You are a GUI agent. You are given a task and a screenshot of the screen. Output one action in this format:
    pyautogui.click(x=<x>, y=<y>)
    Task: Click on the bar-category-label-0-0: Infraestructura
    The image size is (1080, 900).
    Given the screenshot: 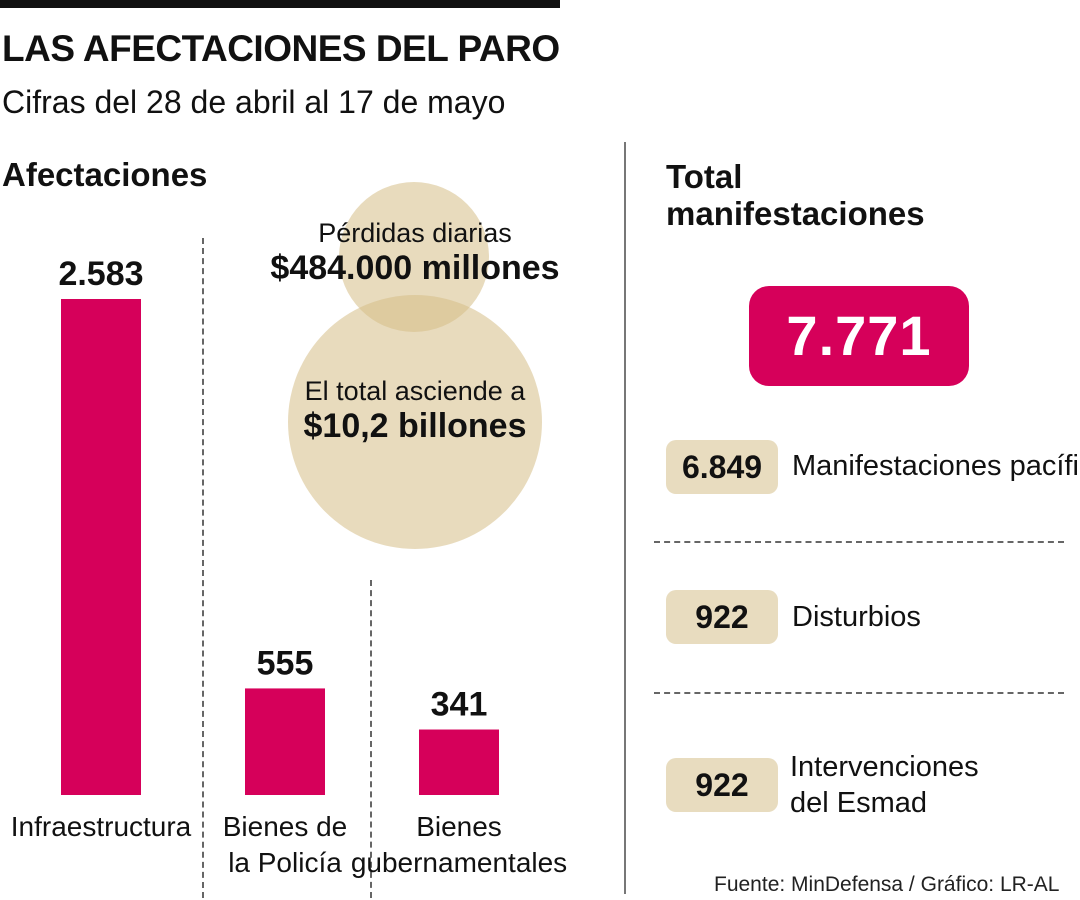 What is the action you would take?
    pyautogui.click(x=101, y=826)
    